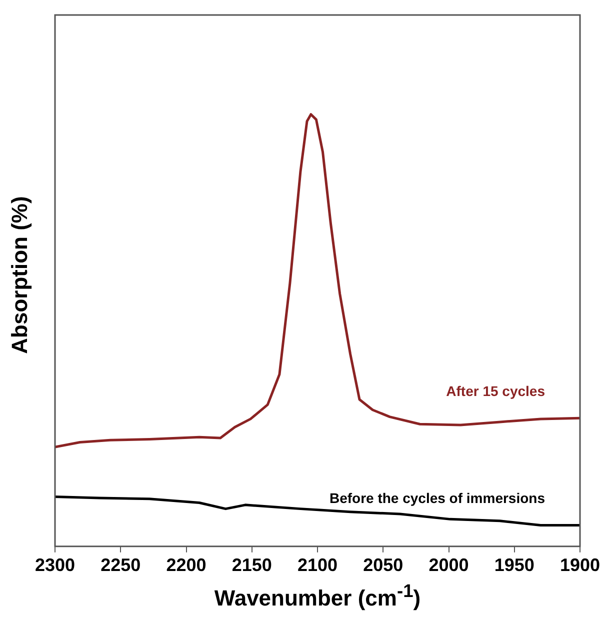  What do you see at coordinates (55, 565) in the screenshot?
I see `x-tick-label: 2300` at bounding box center [55, 565].